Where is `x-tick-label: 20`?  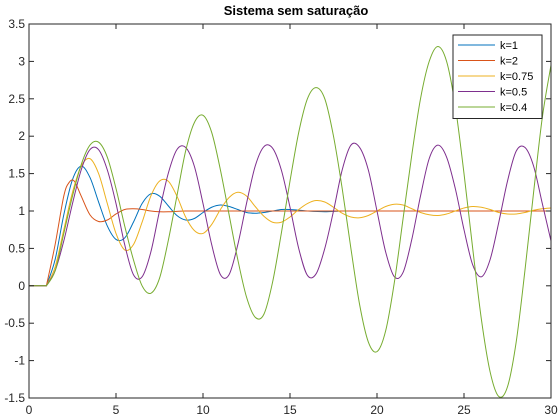
x-tick-label: 20 is located at coordinates (377, 410).